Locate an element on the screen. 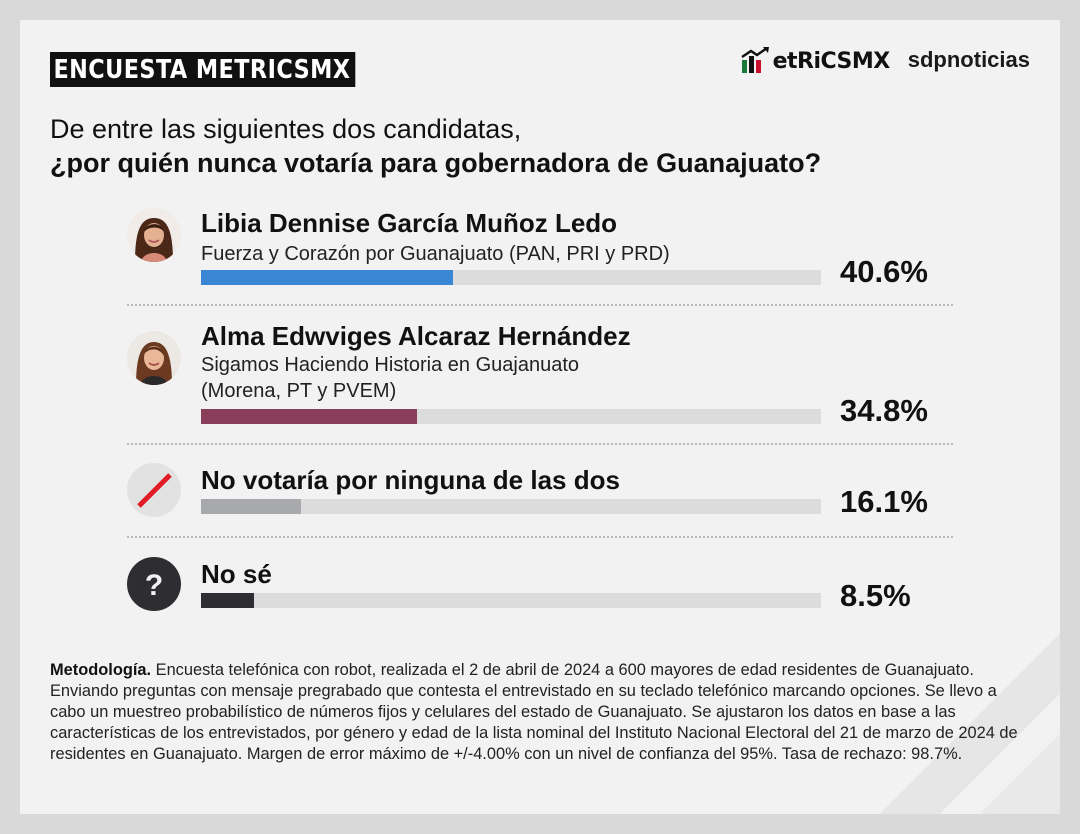  methodology-label: Metodología. is located at coordinates (101, 670).